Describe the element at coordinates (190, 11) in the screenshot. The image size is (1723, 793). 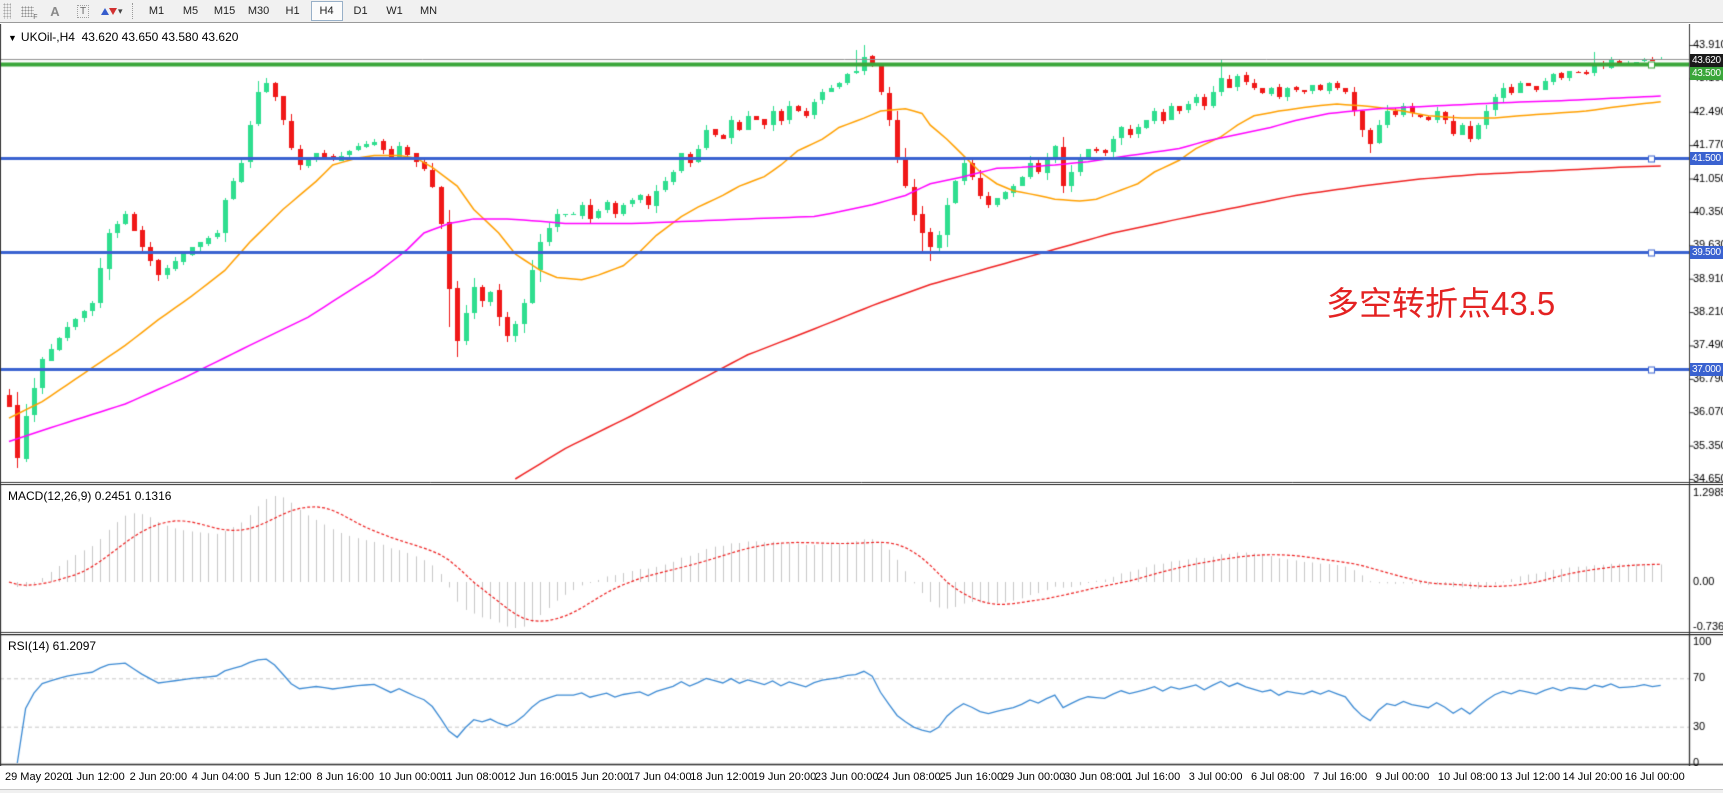
I see `timeframe-m5-button: M5` at that location.